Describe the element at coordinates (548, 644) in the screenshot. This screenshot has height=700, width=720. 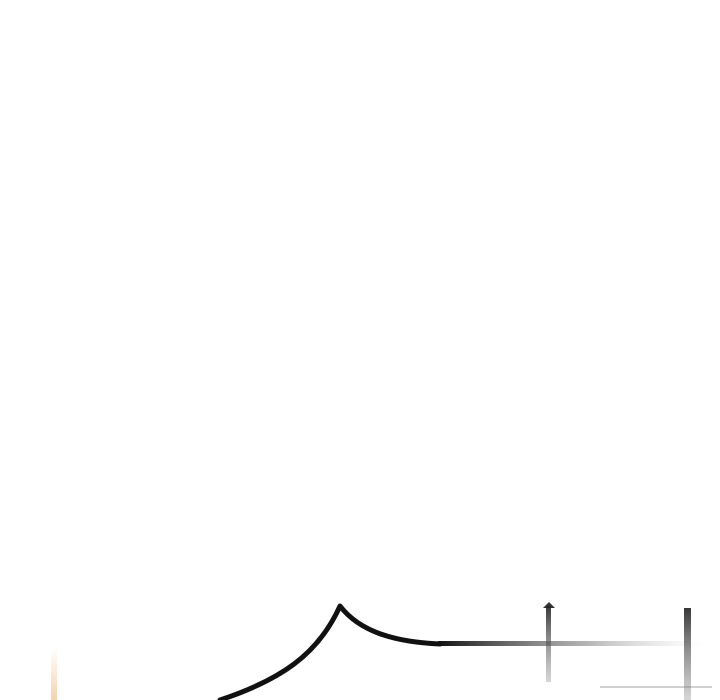
I see `vertical-post-left` at that location.